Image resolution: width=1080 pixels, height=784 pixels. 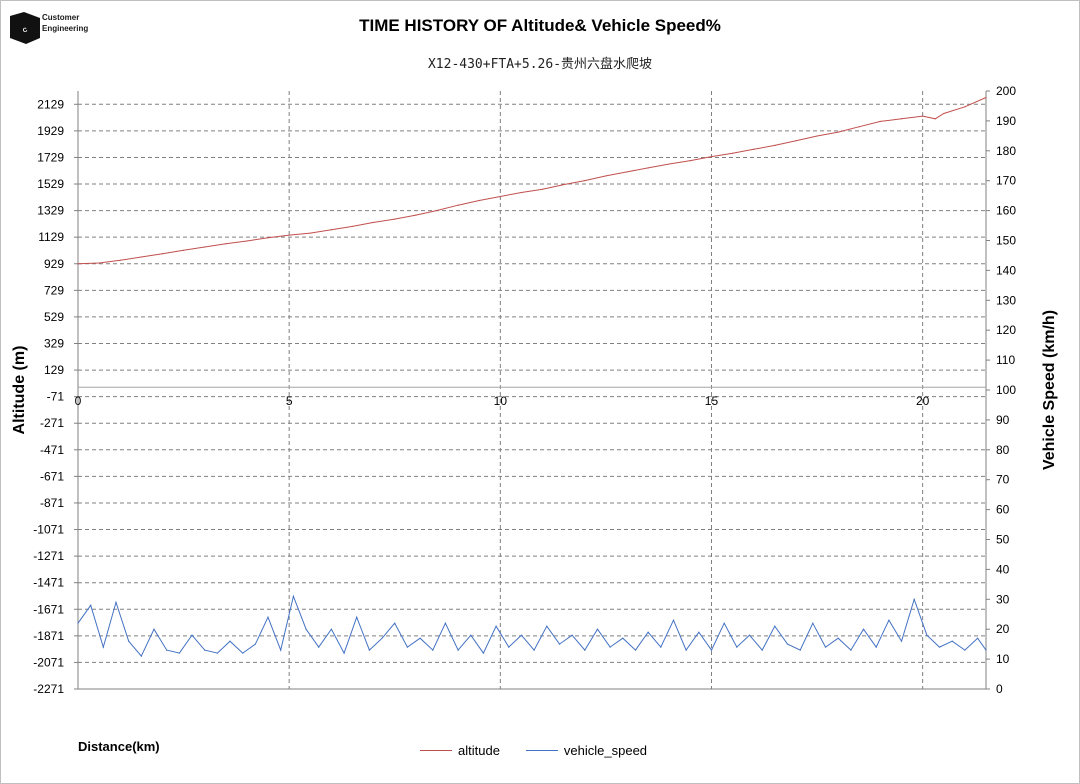 I want to click on logo-line2: Engineering, so click(x=65, y=28).